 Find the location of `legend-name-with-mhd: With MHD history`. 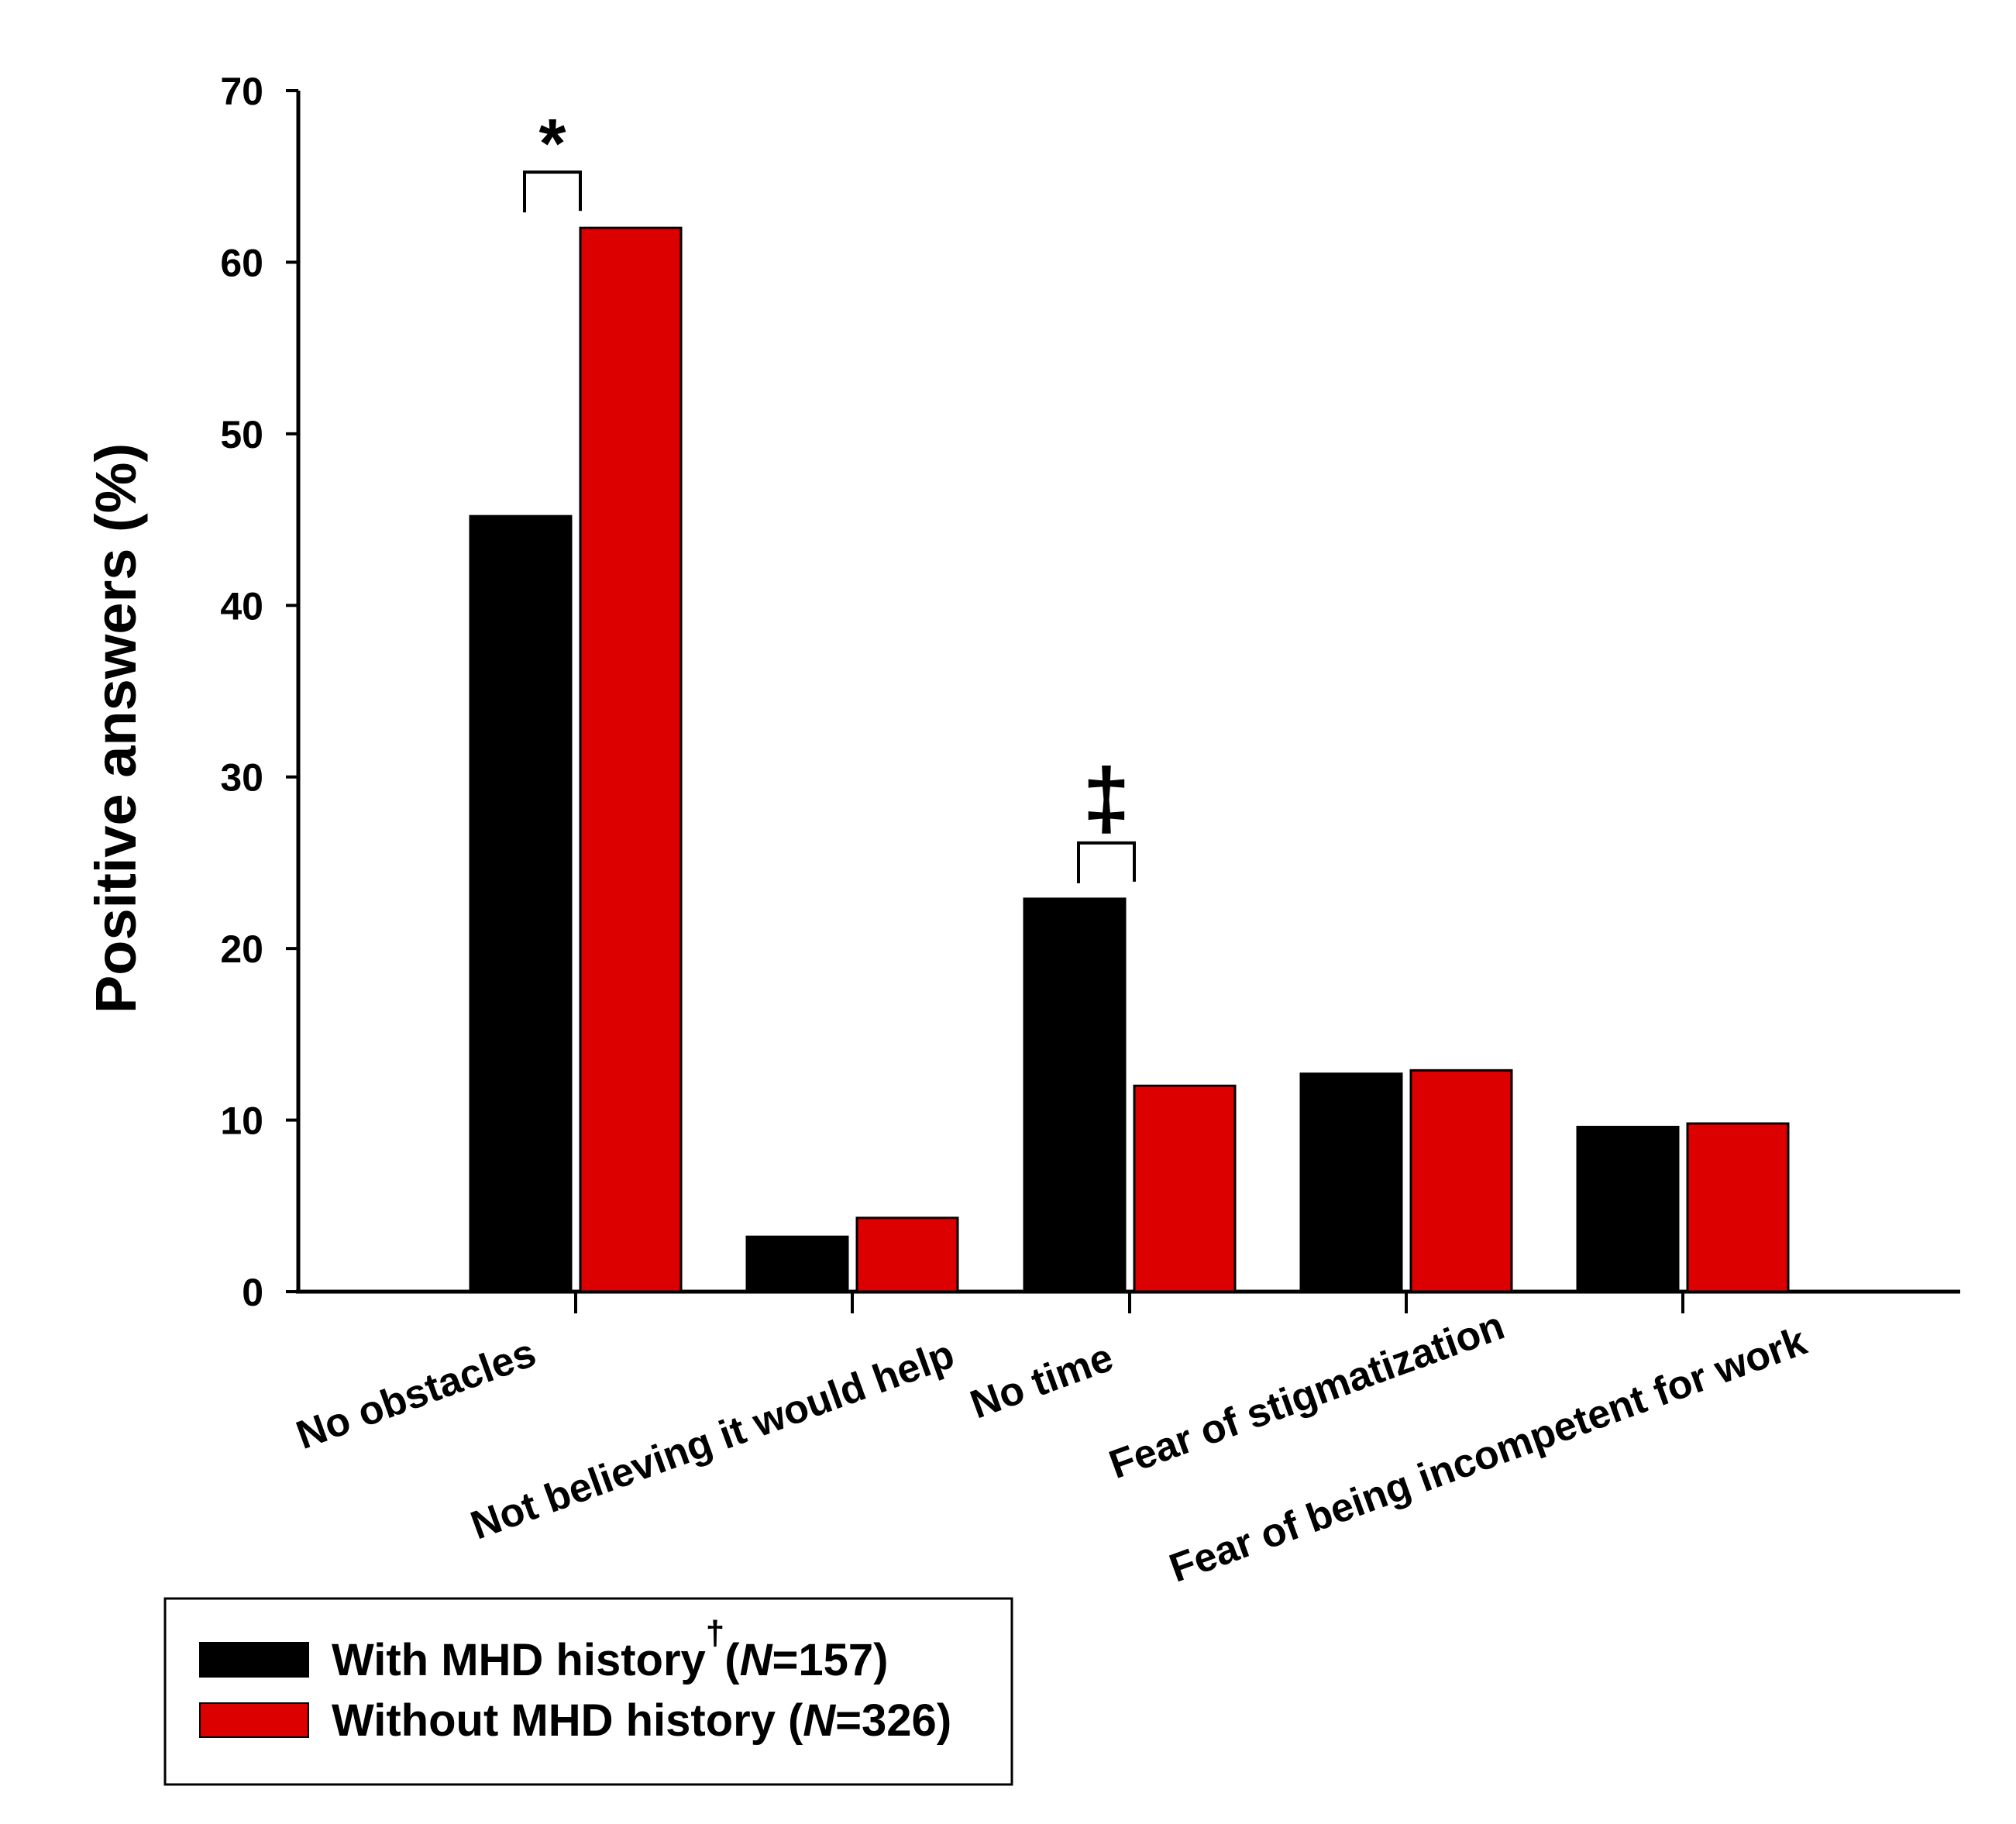

legend-name-with-mhd: With MHD history is located at coordinates (519, 1660).